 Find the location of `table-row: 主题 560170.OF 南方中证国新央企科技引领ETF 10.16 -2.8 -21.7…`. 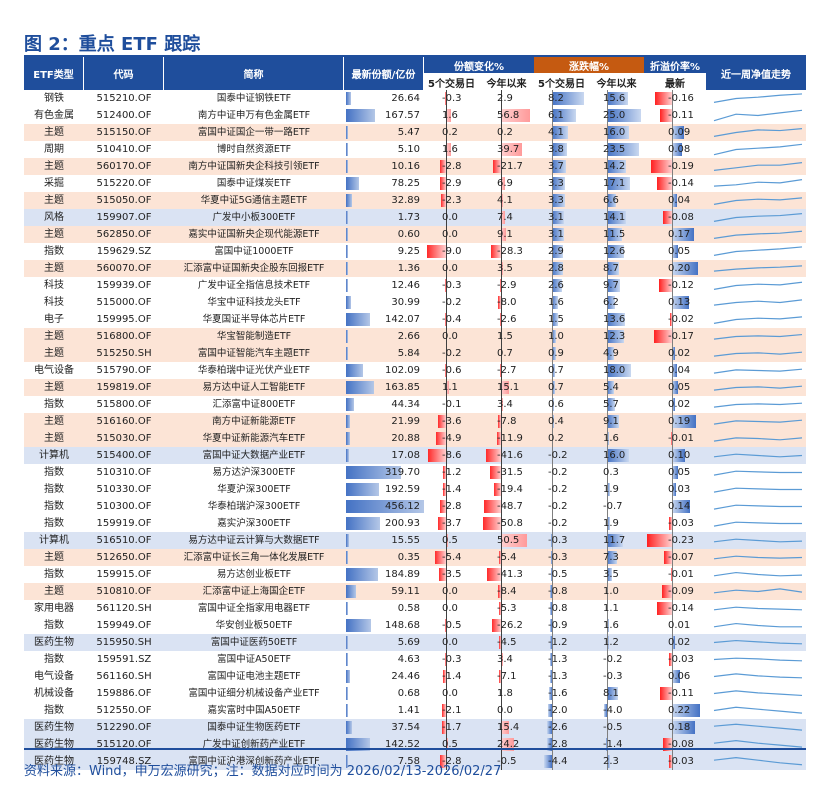

table-row: 主题 560170.OF 南方中证国新央企科技引领ETF 10.16 -2.8 -21.7… is located at coordinates (415, 166).